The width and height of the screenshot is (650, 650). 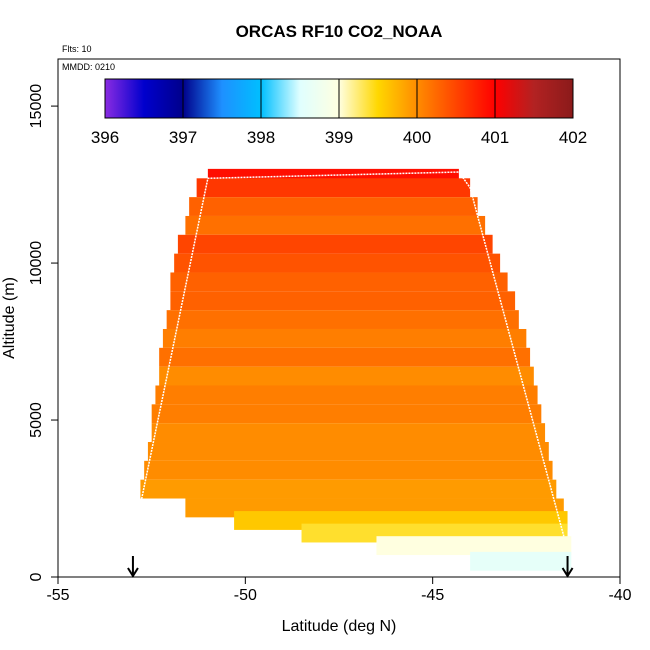 What do you see at coordinates (432, 595) in the screenshot?
I see `x-tick-label: -45` at bounding box center [432, 595].